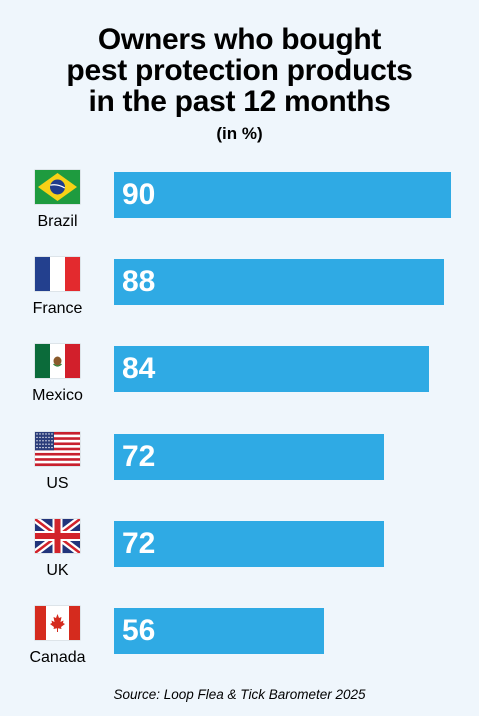 Image resolution: width=479 pixels, height=716 pixels. Describe the element at coordinates (139, 630) in the screenshot. I see `data-label: 56` at that location.